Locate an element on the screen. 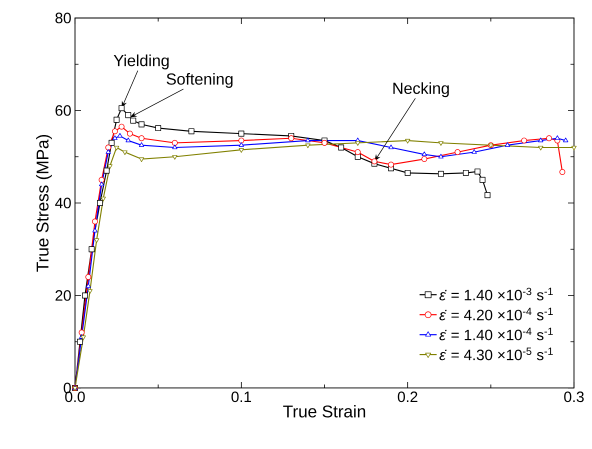 The image size is (592, 449). y-tick-label: 40 is located at coordinates (63, 203).